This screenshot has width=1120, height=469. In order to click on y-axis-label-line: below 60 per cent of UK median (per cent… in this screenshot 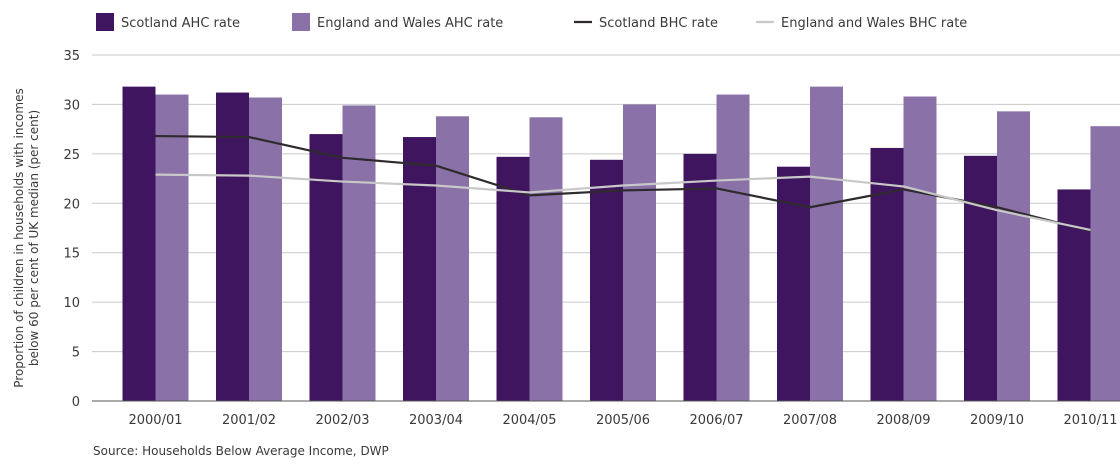, I will do `click(34, 238)`.